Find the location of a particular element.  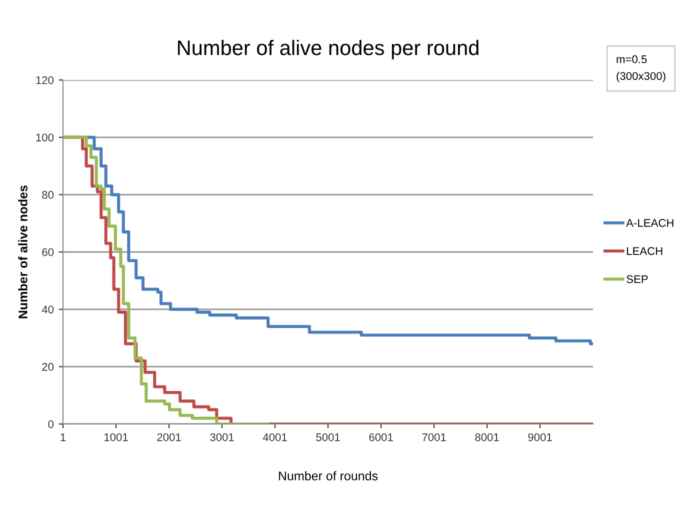

y-tick-label: 0 is located at coordinates (51, 424).